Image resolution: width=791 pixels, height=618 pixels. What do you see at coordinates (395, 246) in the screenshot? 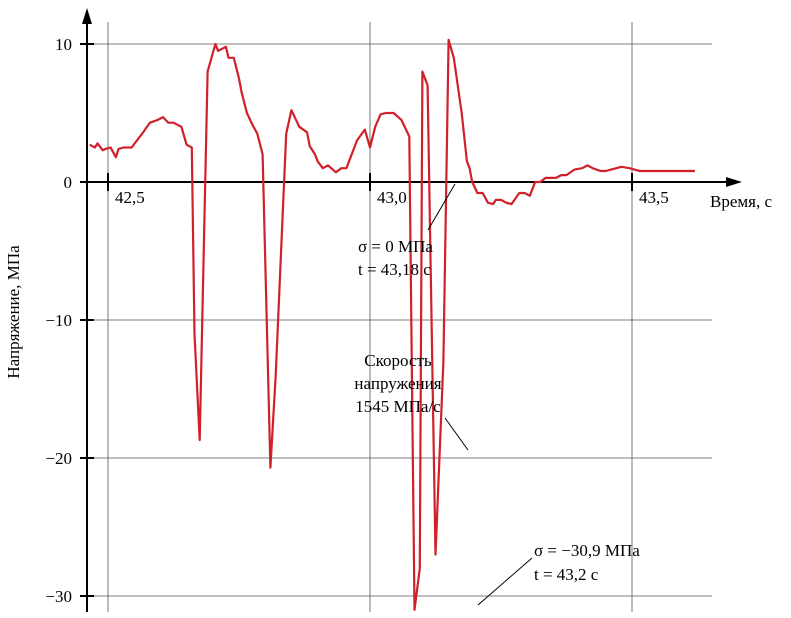
I see `annotation-zero-sigma: σ = 0 МПа` at bounding box center [395, 246].